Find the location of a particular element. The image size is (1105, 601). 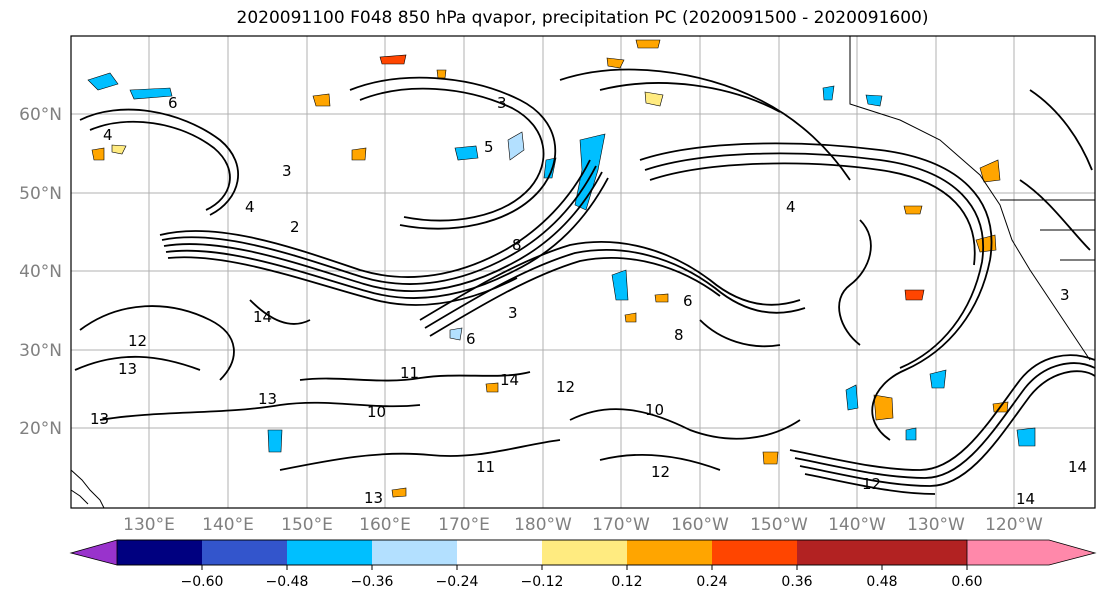

colorbar-tick-label: −0.60 is located at coordinates (202, 582).